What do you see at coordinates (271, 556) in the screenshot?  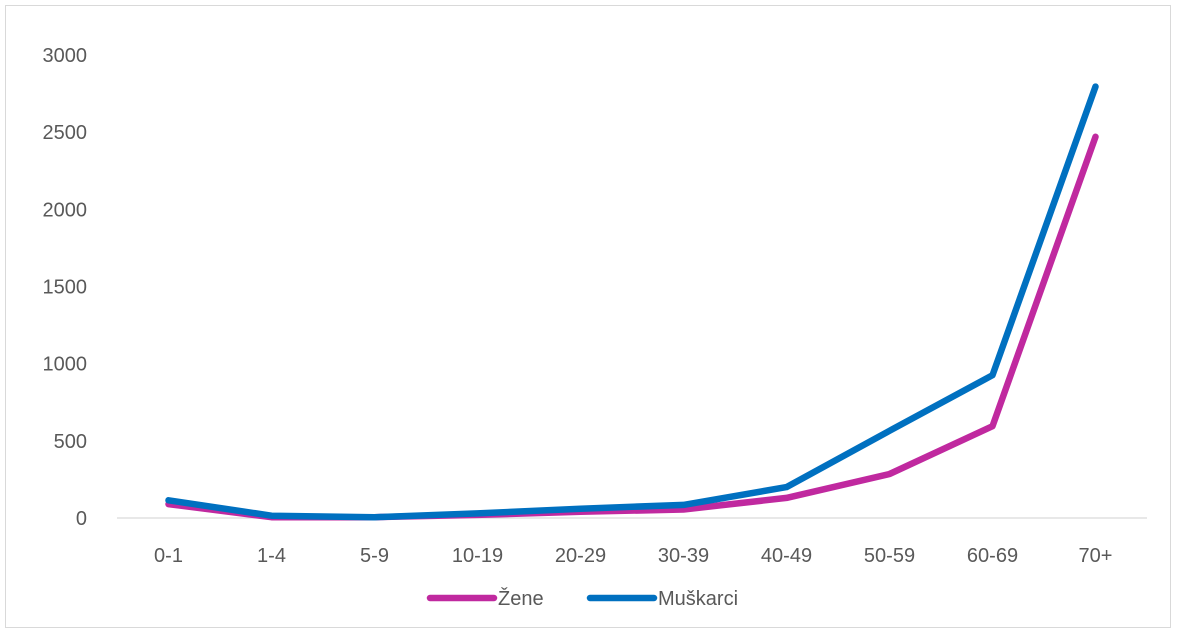 I see `x-tick-label: 1-4` at bounding box center [271, 556].